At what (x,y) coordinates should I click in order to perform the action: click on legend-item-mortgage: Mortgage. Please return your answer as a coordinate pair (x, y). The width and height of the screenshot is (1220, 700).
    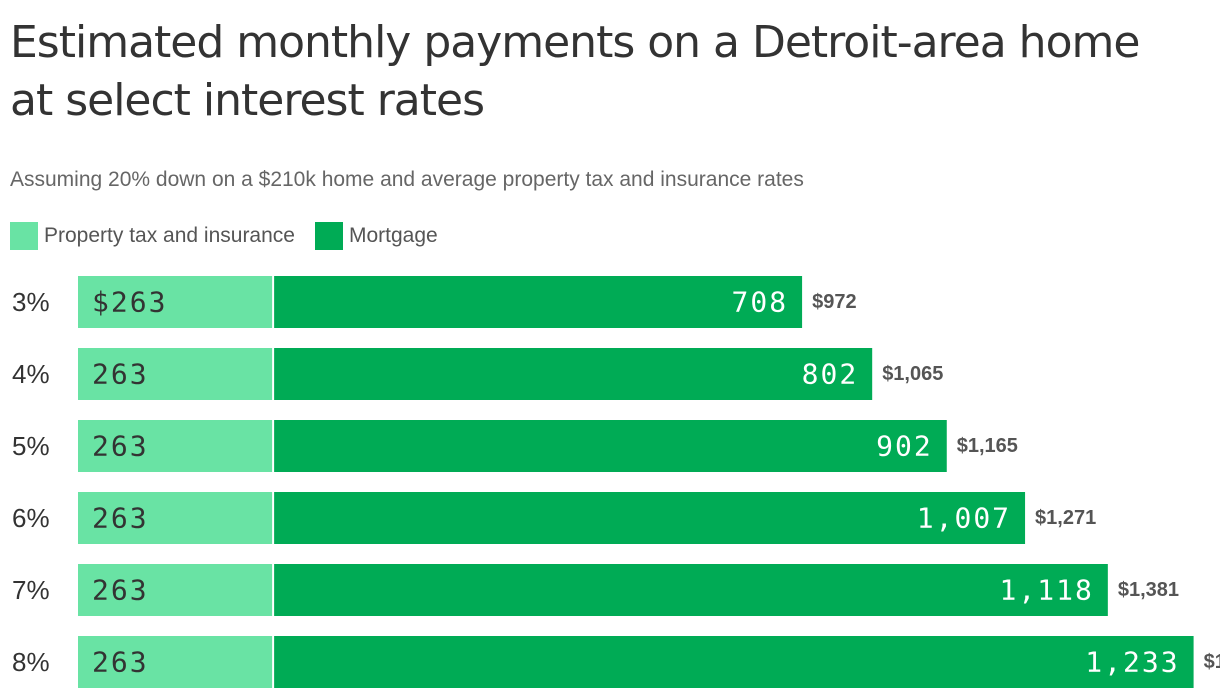
    Looking at the image, I should click on (376, 236).